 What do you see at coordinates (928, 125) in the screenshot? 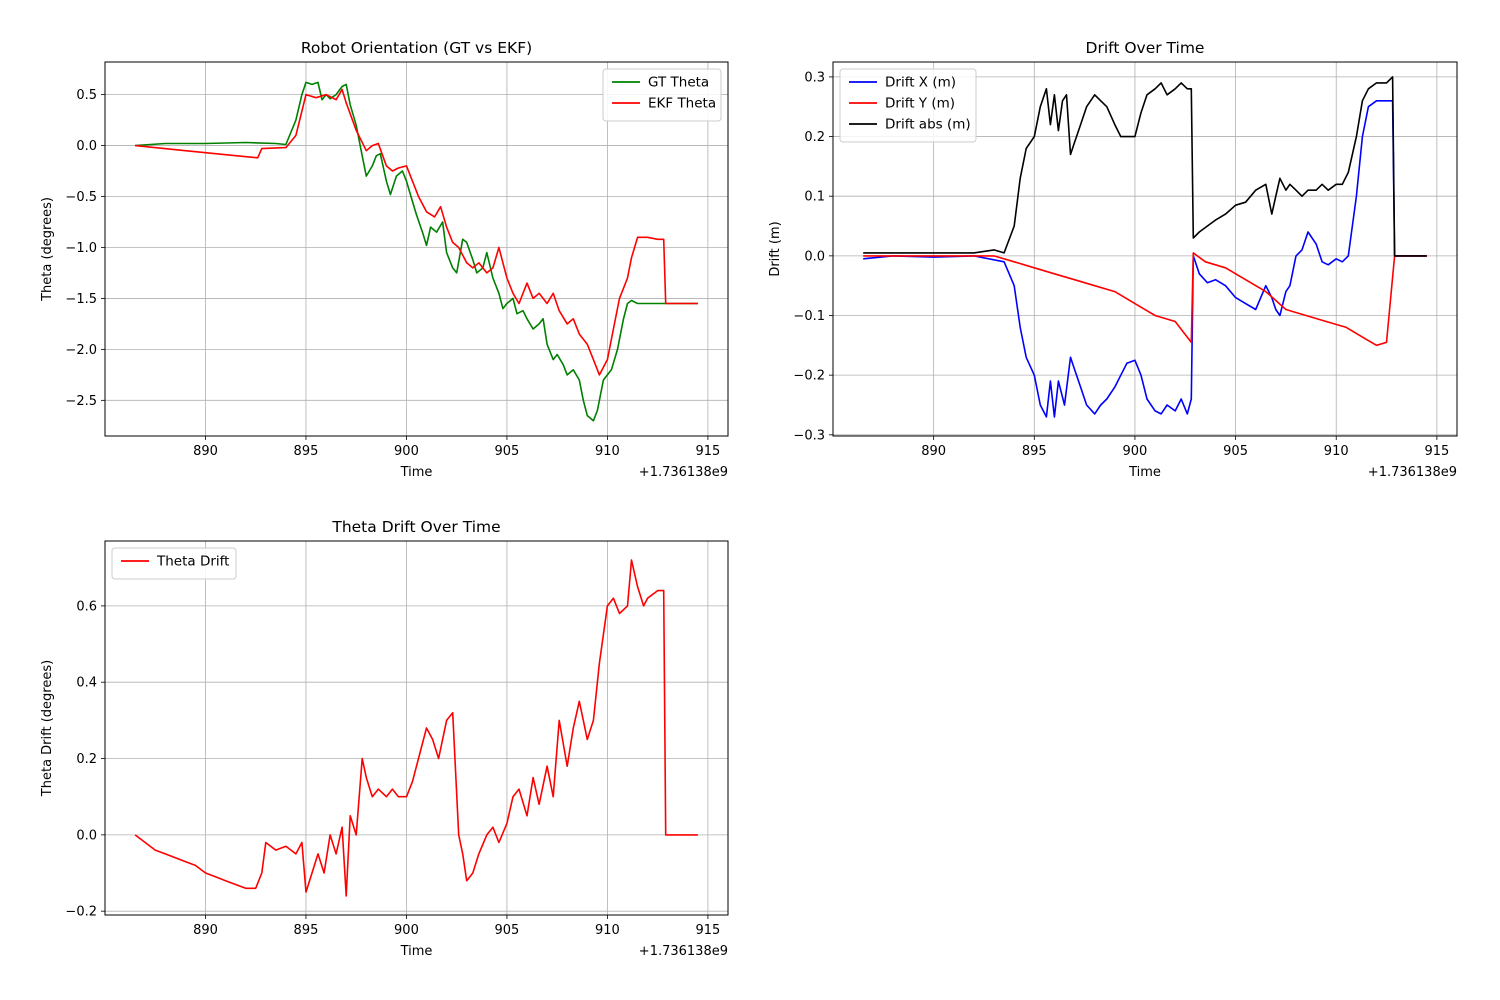
I see `legend-label: Drift abs (m)` at bounding box center [928, 125].